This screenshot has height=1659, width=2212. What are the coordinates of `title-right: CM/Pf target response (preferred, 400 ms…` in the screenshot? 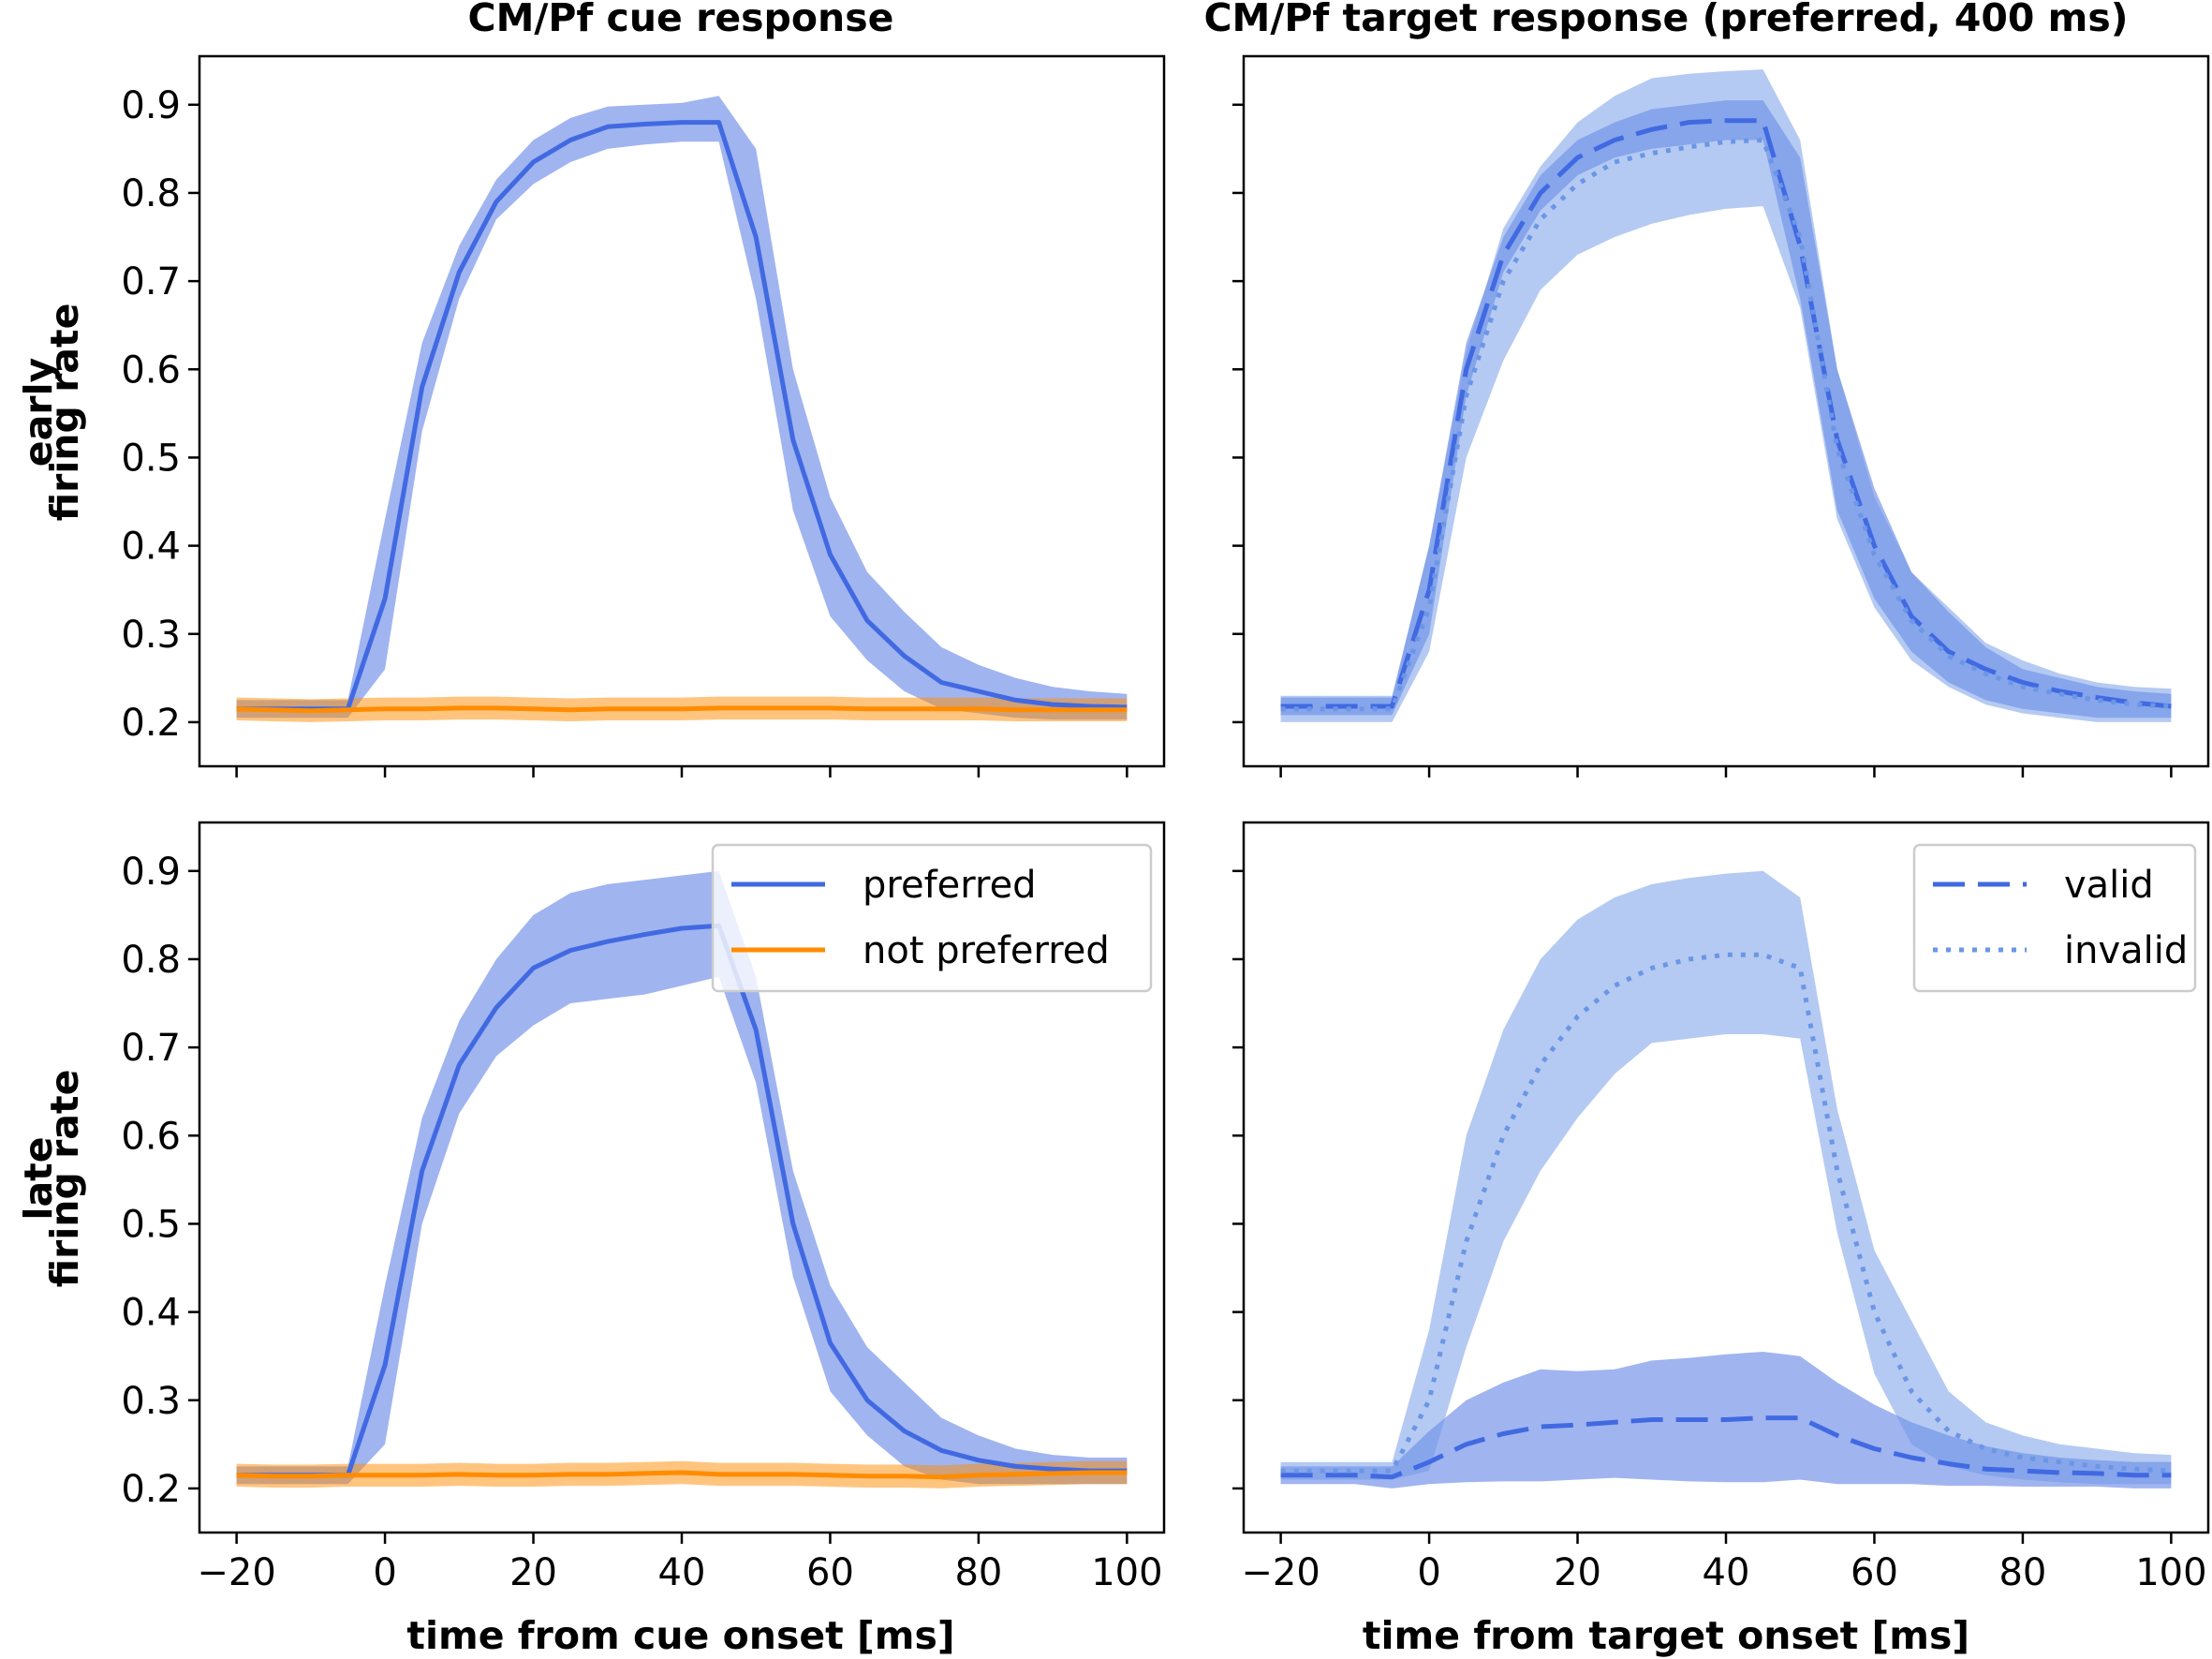 It's located at (1665, 20).